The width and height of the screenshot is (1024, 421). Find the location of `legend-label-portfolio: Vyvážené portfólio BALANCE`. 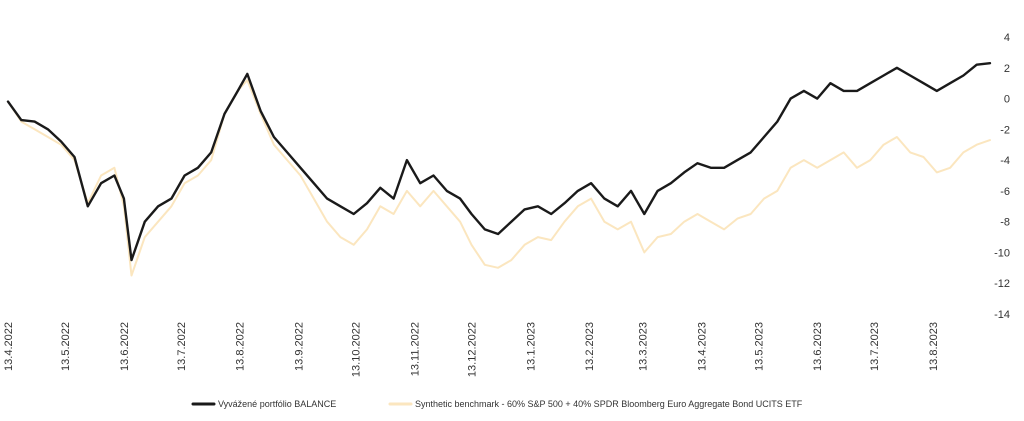

legend-label-portfolio: Vyvážené portfólio BALANCE is located at coordinates (277, 404).